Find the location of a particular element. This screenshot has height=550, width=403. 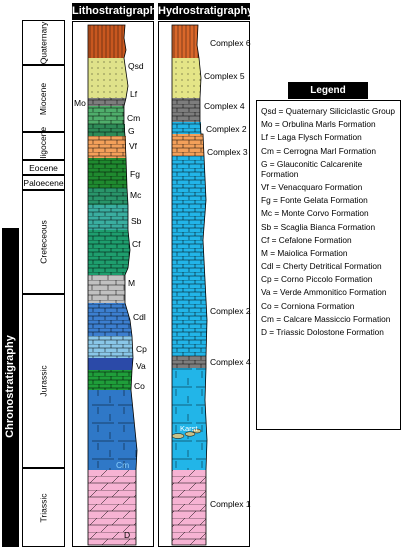

litho-label-mc: Mc is located at coordinates (136, 195).